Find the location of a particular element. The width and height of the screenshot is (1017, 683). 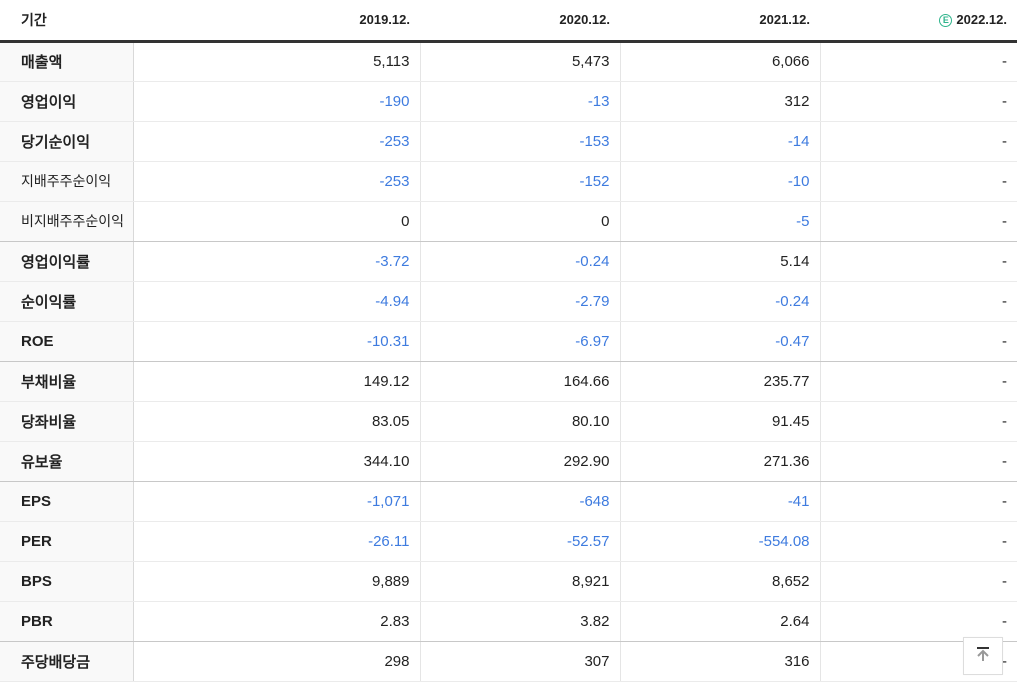

row-label: BPS is located at coordinates (67, 581).